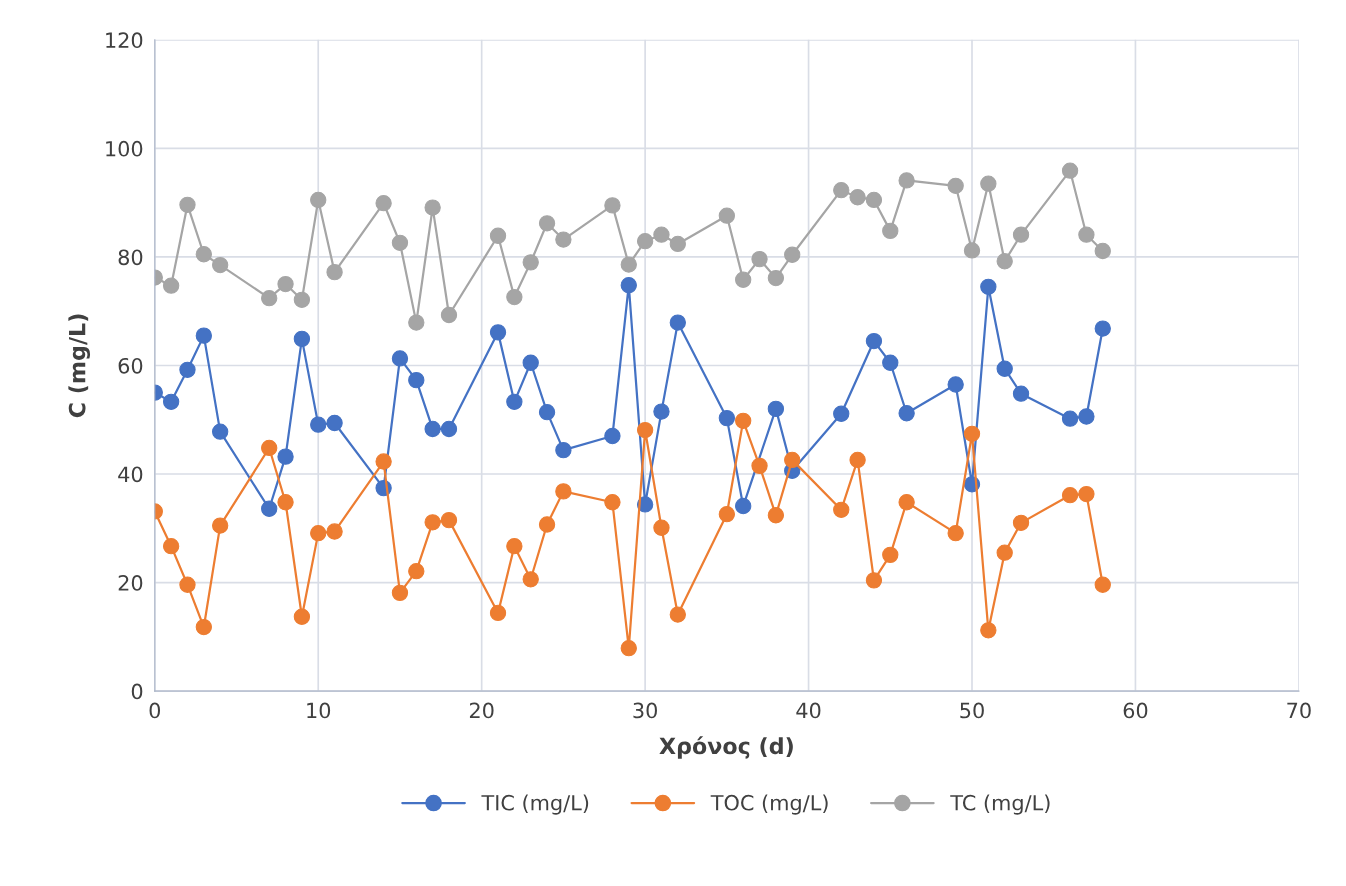 The image size is (1346, 886). What do you see at coordinates (1000, 804) in the screenshot?
I see `legend-label: TC (mg/L)` at bounding box center [1000, 804].